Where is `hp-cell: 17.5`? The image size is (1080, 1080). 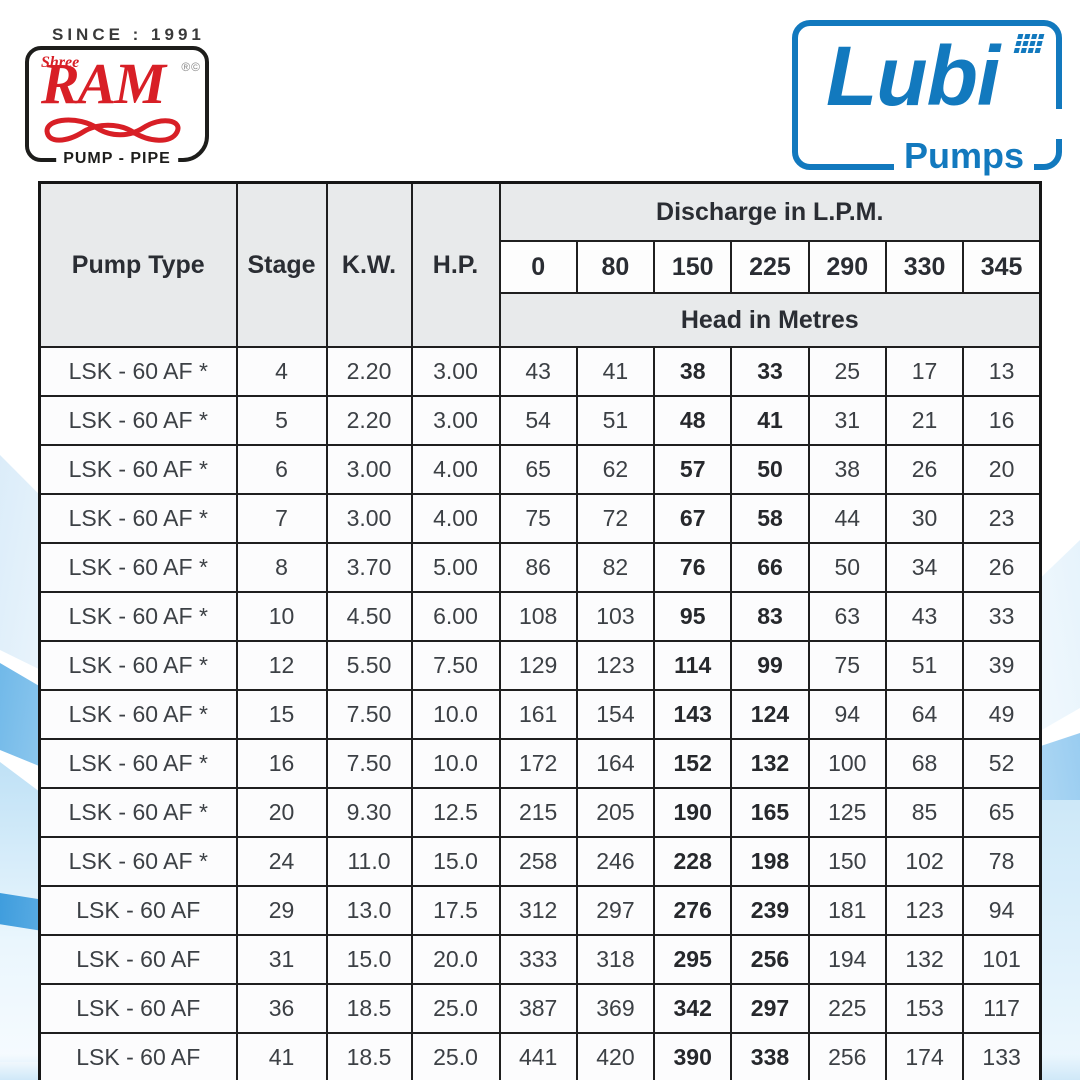 hp-cell: 17.5 is located at coordinates (455, 910).